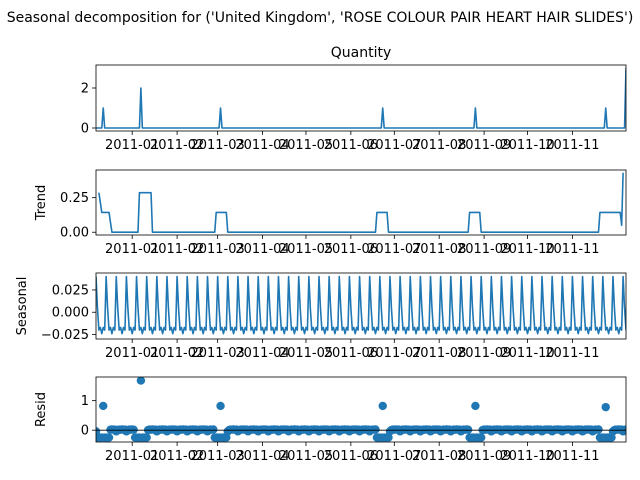  What do you see at coordinates (527, 456) in the screenshot?
I see `resid-xtick-label: 2011-10` at bounding box center [527, 456].